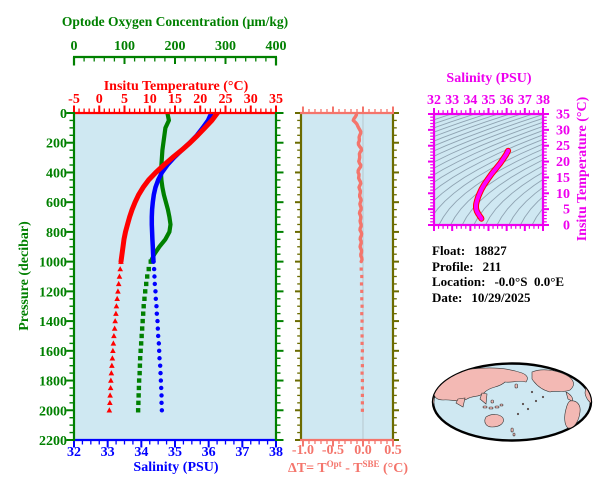 The image size is (609, 497). What do you see at coordinates (53, 411) in the screenshot?
I see `tick-label: 2000` at bounding box center [53, 411].